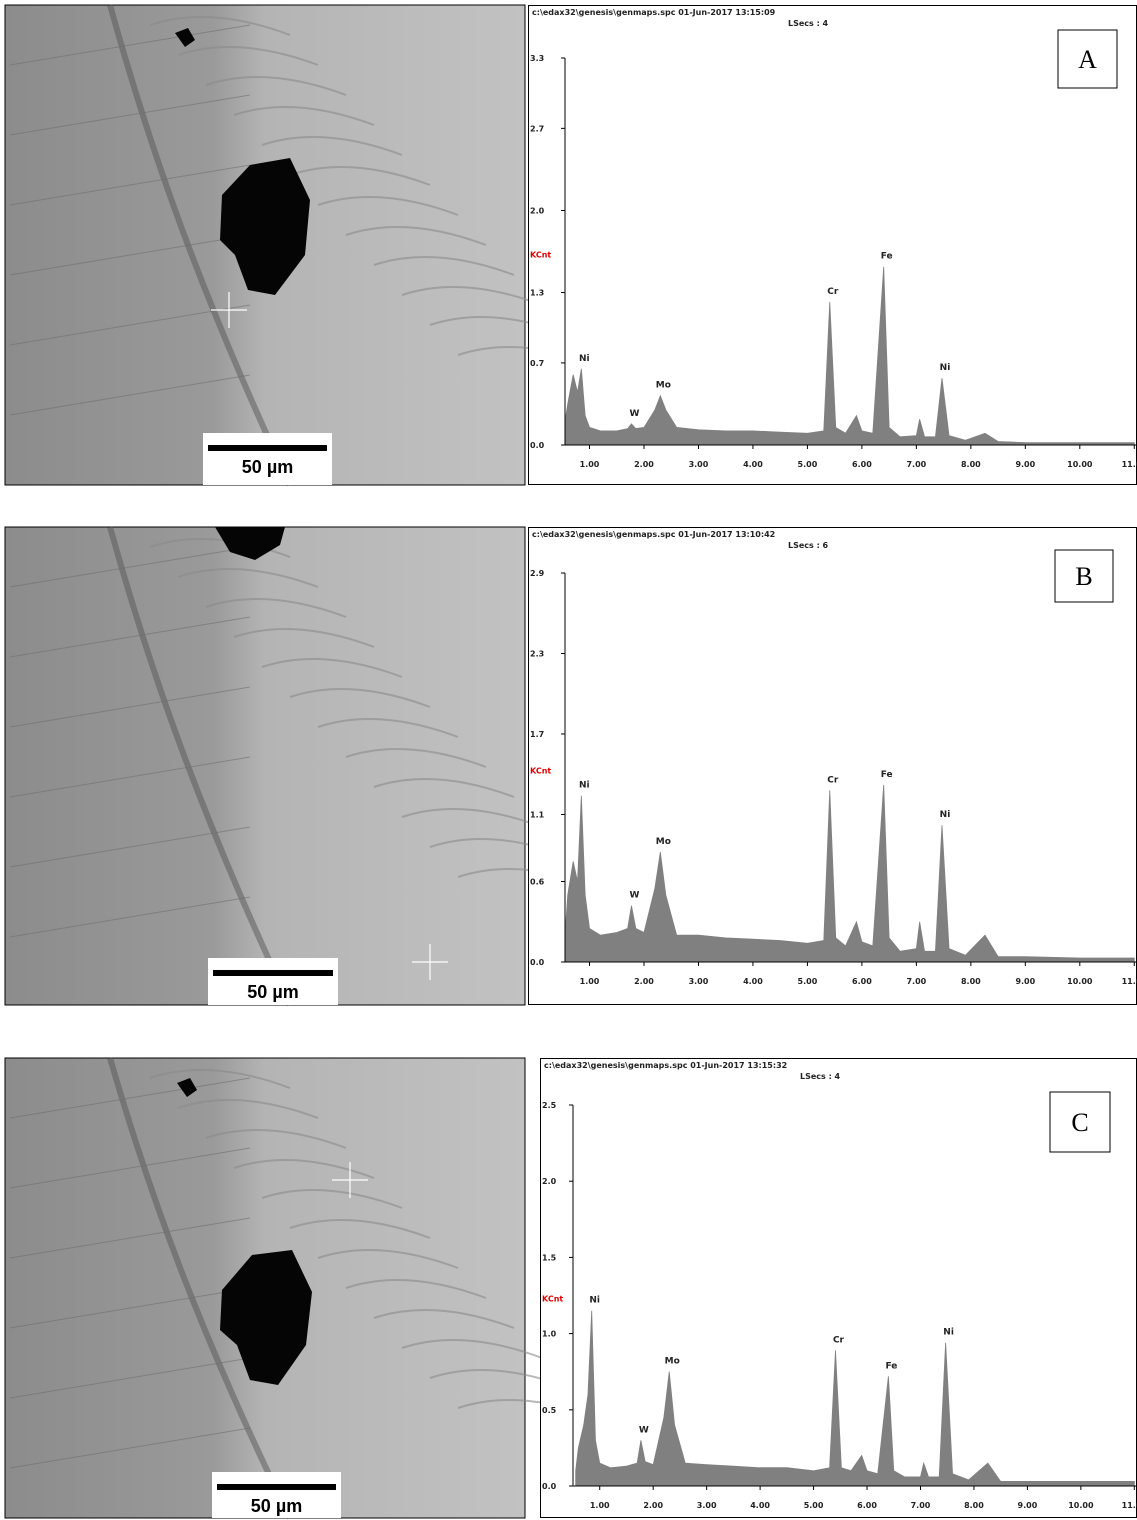 This screenshot has width=1137, height=1520. What do you see at coordinates (537, 882) in the screenshot?
I see `y-tick-label: 0.6` at bounding box center [537, 882].